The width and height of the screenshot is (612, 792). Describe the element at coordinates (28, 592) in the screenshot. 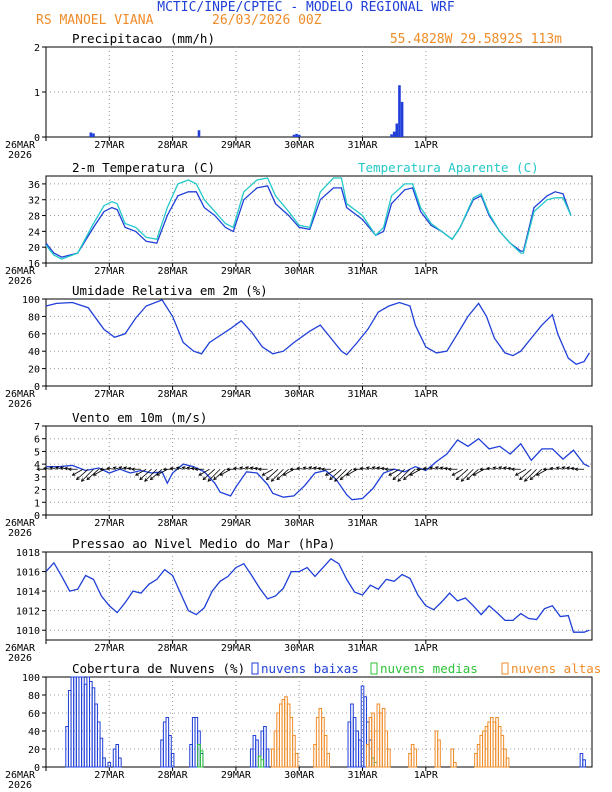

I see `pmsl-ytick-label: 1014` at that location.